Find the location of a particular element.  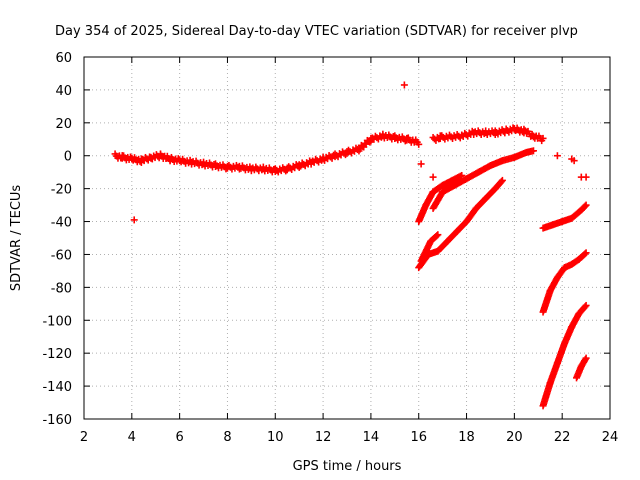

x-tick-label: 4 is located at coordinates (132, 437).